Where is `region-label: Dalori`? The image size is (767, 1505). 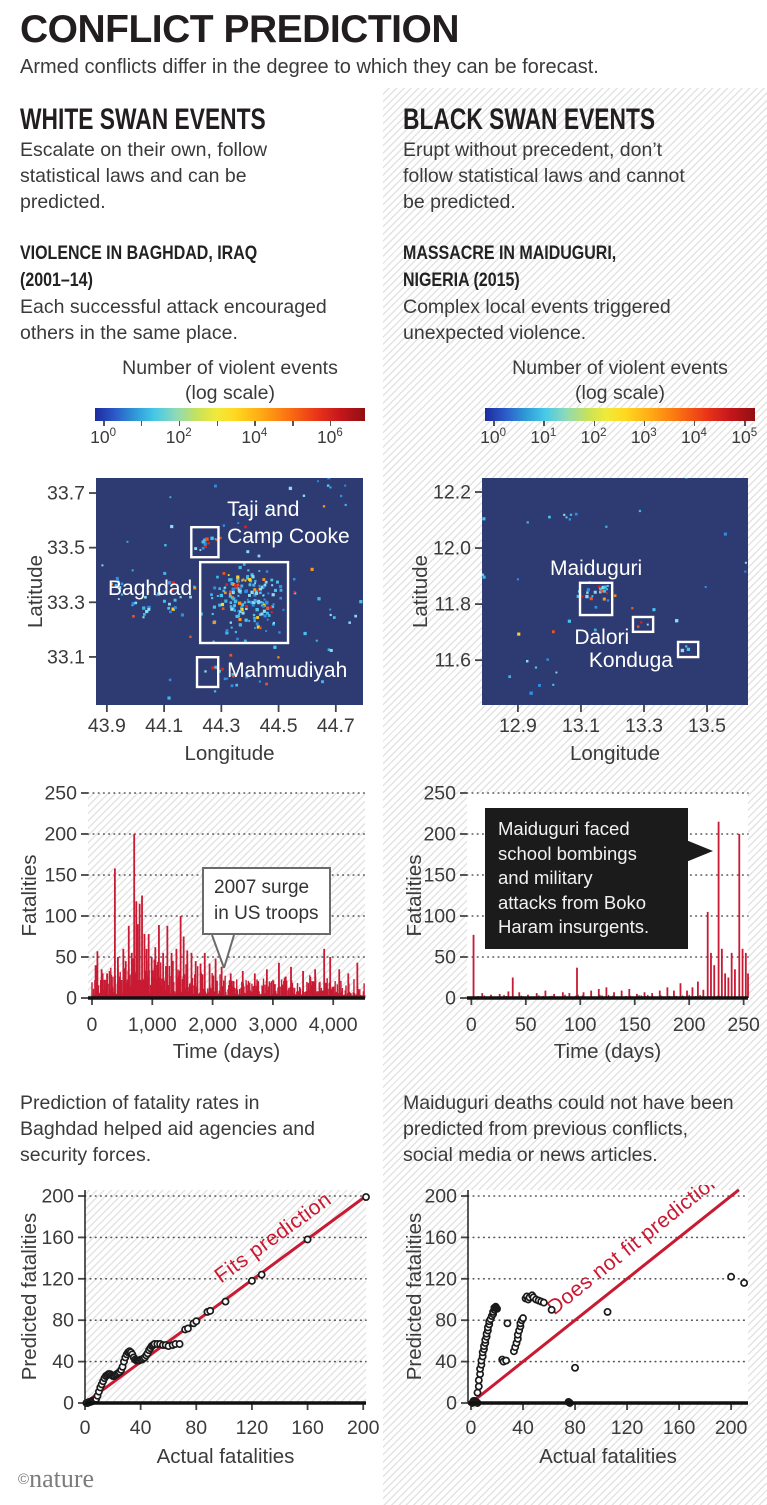 region-label: Dalori is located at coordinates (601, 637).